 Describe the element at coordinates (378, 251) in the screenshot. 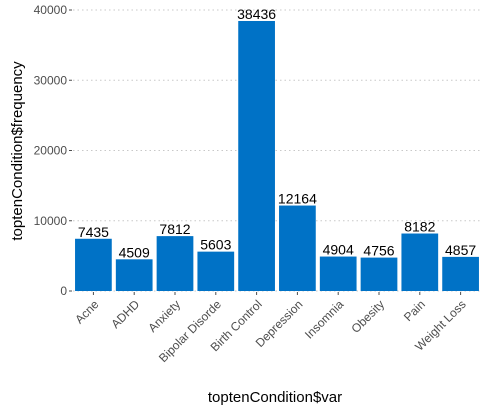

I see `data-label: 4756` at that location.